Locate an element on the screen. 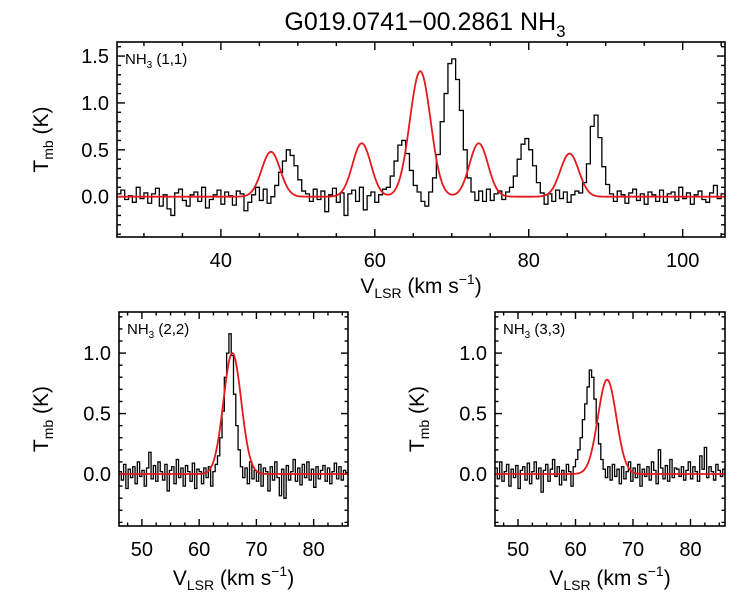  transition-label: NH3 (3,3) is located at coordinates (534, 331).